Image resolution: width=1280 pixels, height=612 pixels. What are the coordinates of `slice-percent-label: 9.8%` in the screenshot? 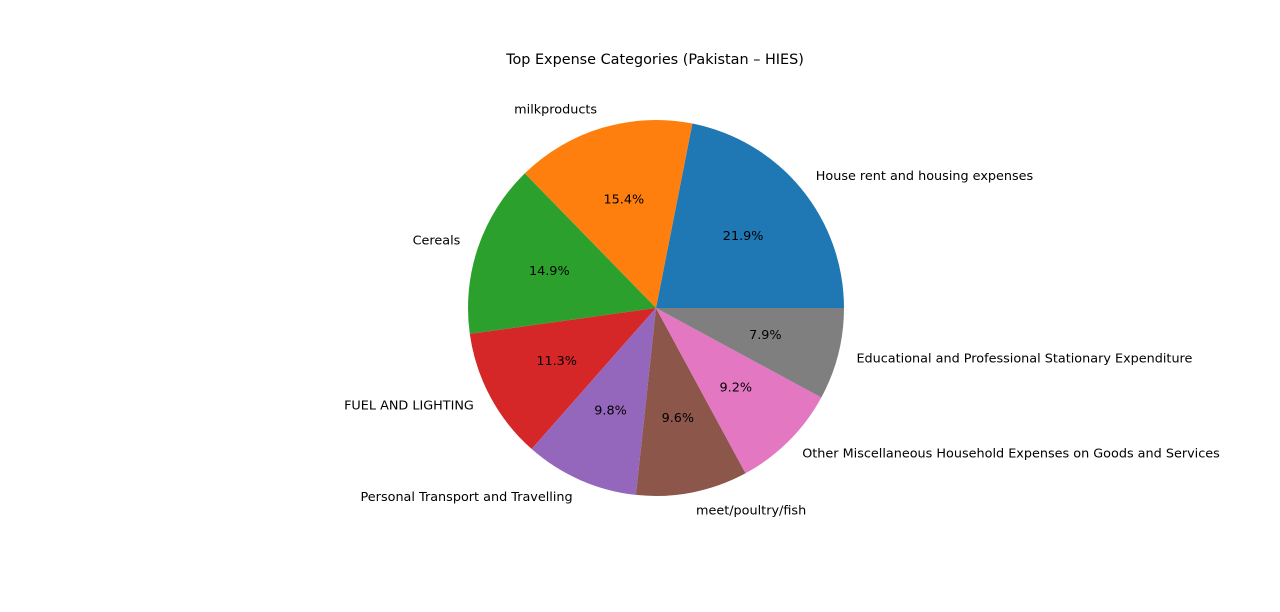 It's located at (610, 411).